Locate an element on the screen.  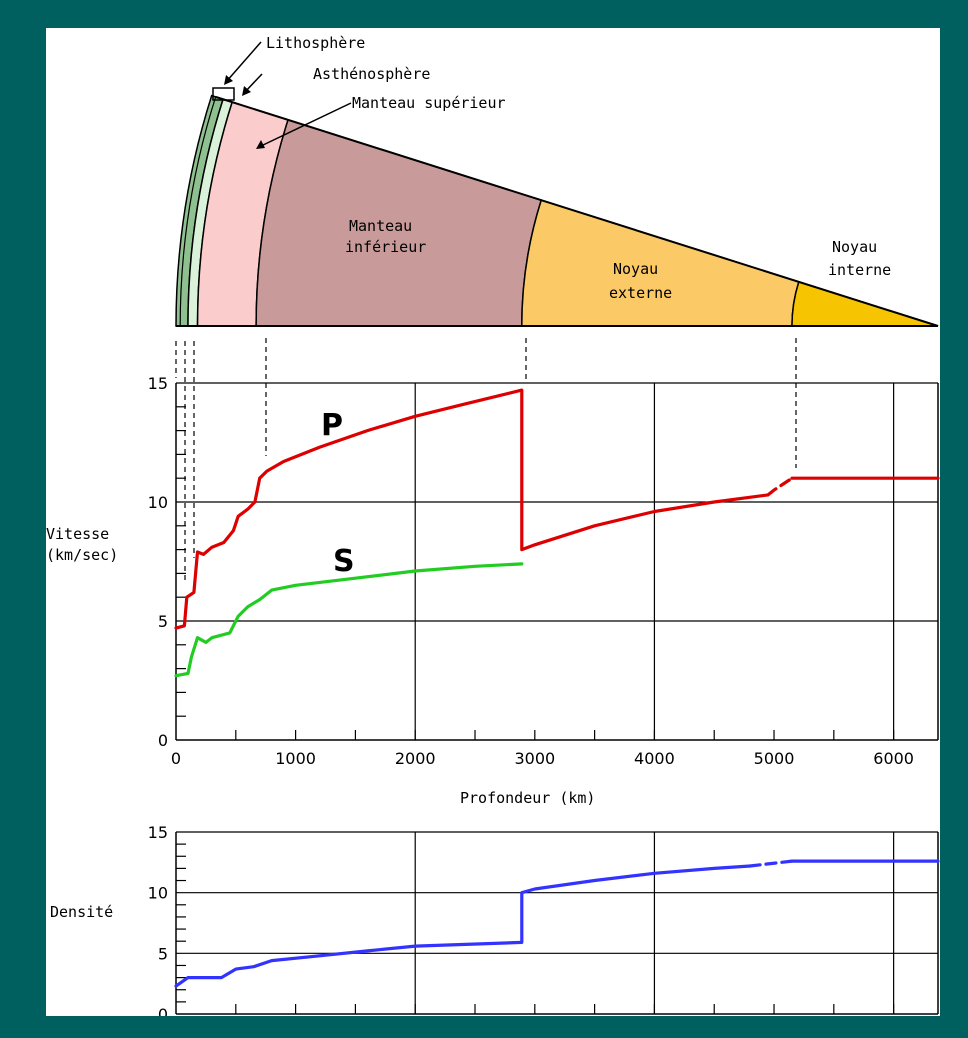
velocity-ylabel-line-1: Vitesse is located at coordinates (77, 534).